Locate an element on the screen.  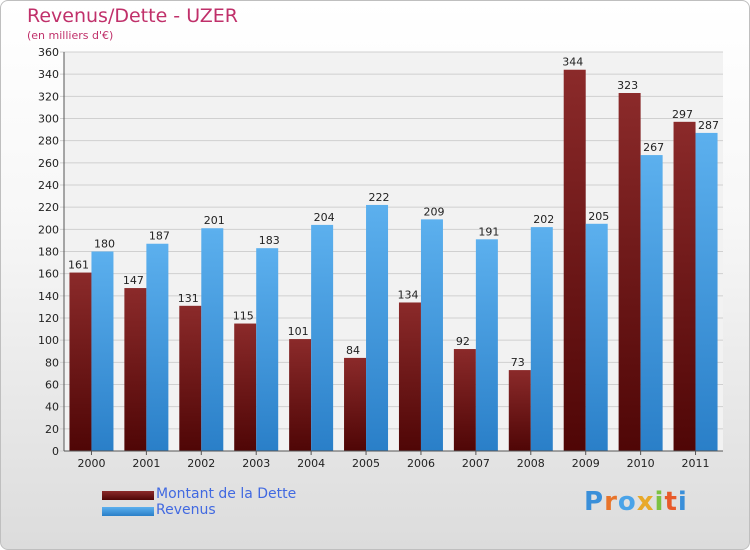
x-tick-label: 2001 is located at coordinates (146, 463).